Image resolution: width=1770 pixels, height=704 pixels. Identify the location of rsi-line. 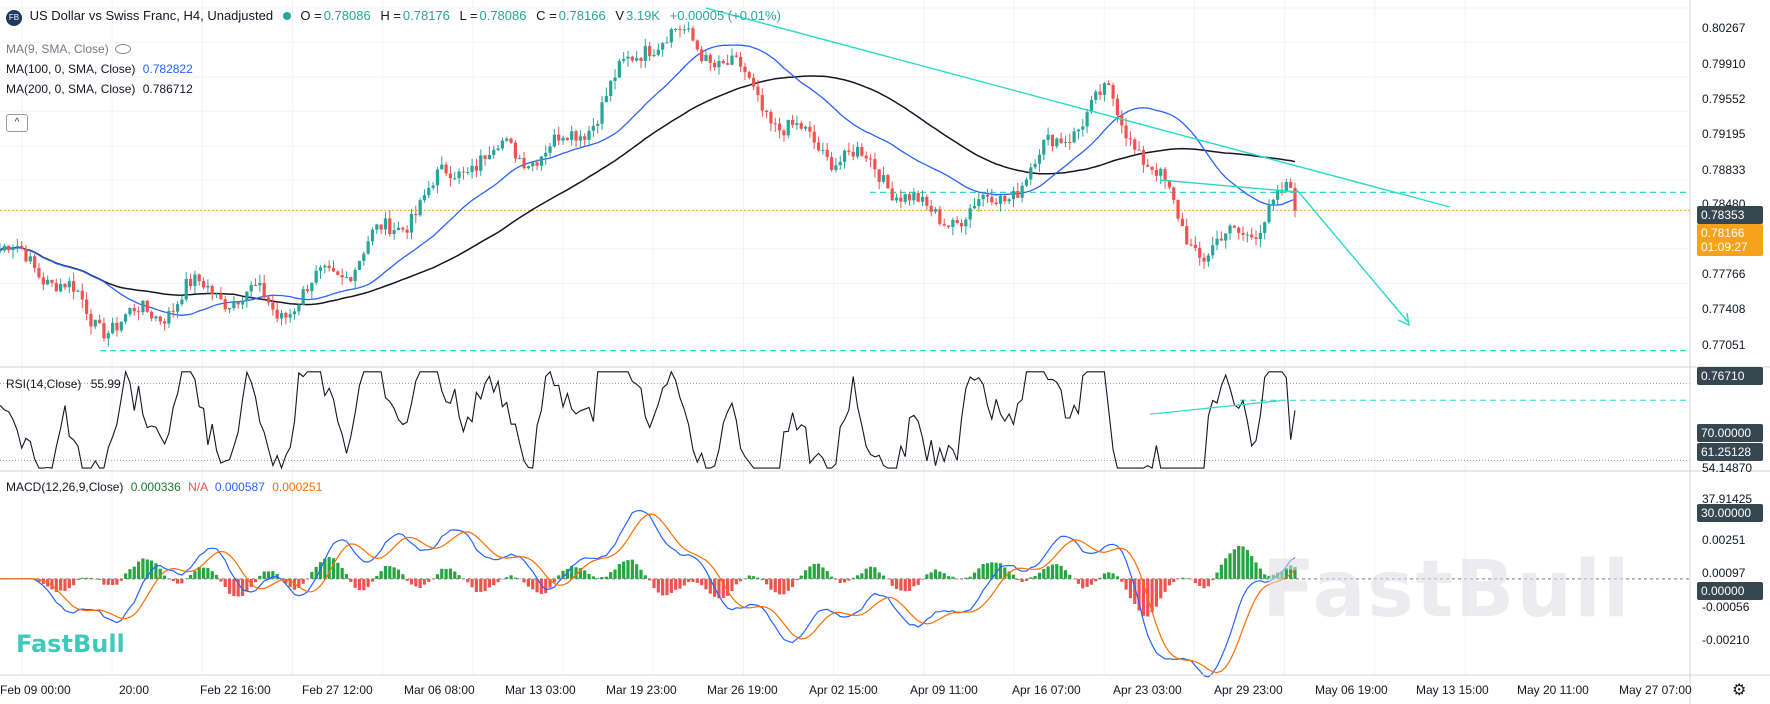
(648, 419).